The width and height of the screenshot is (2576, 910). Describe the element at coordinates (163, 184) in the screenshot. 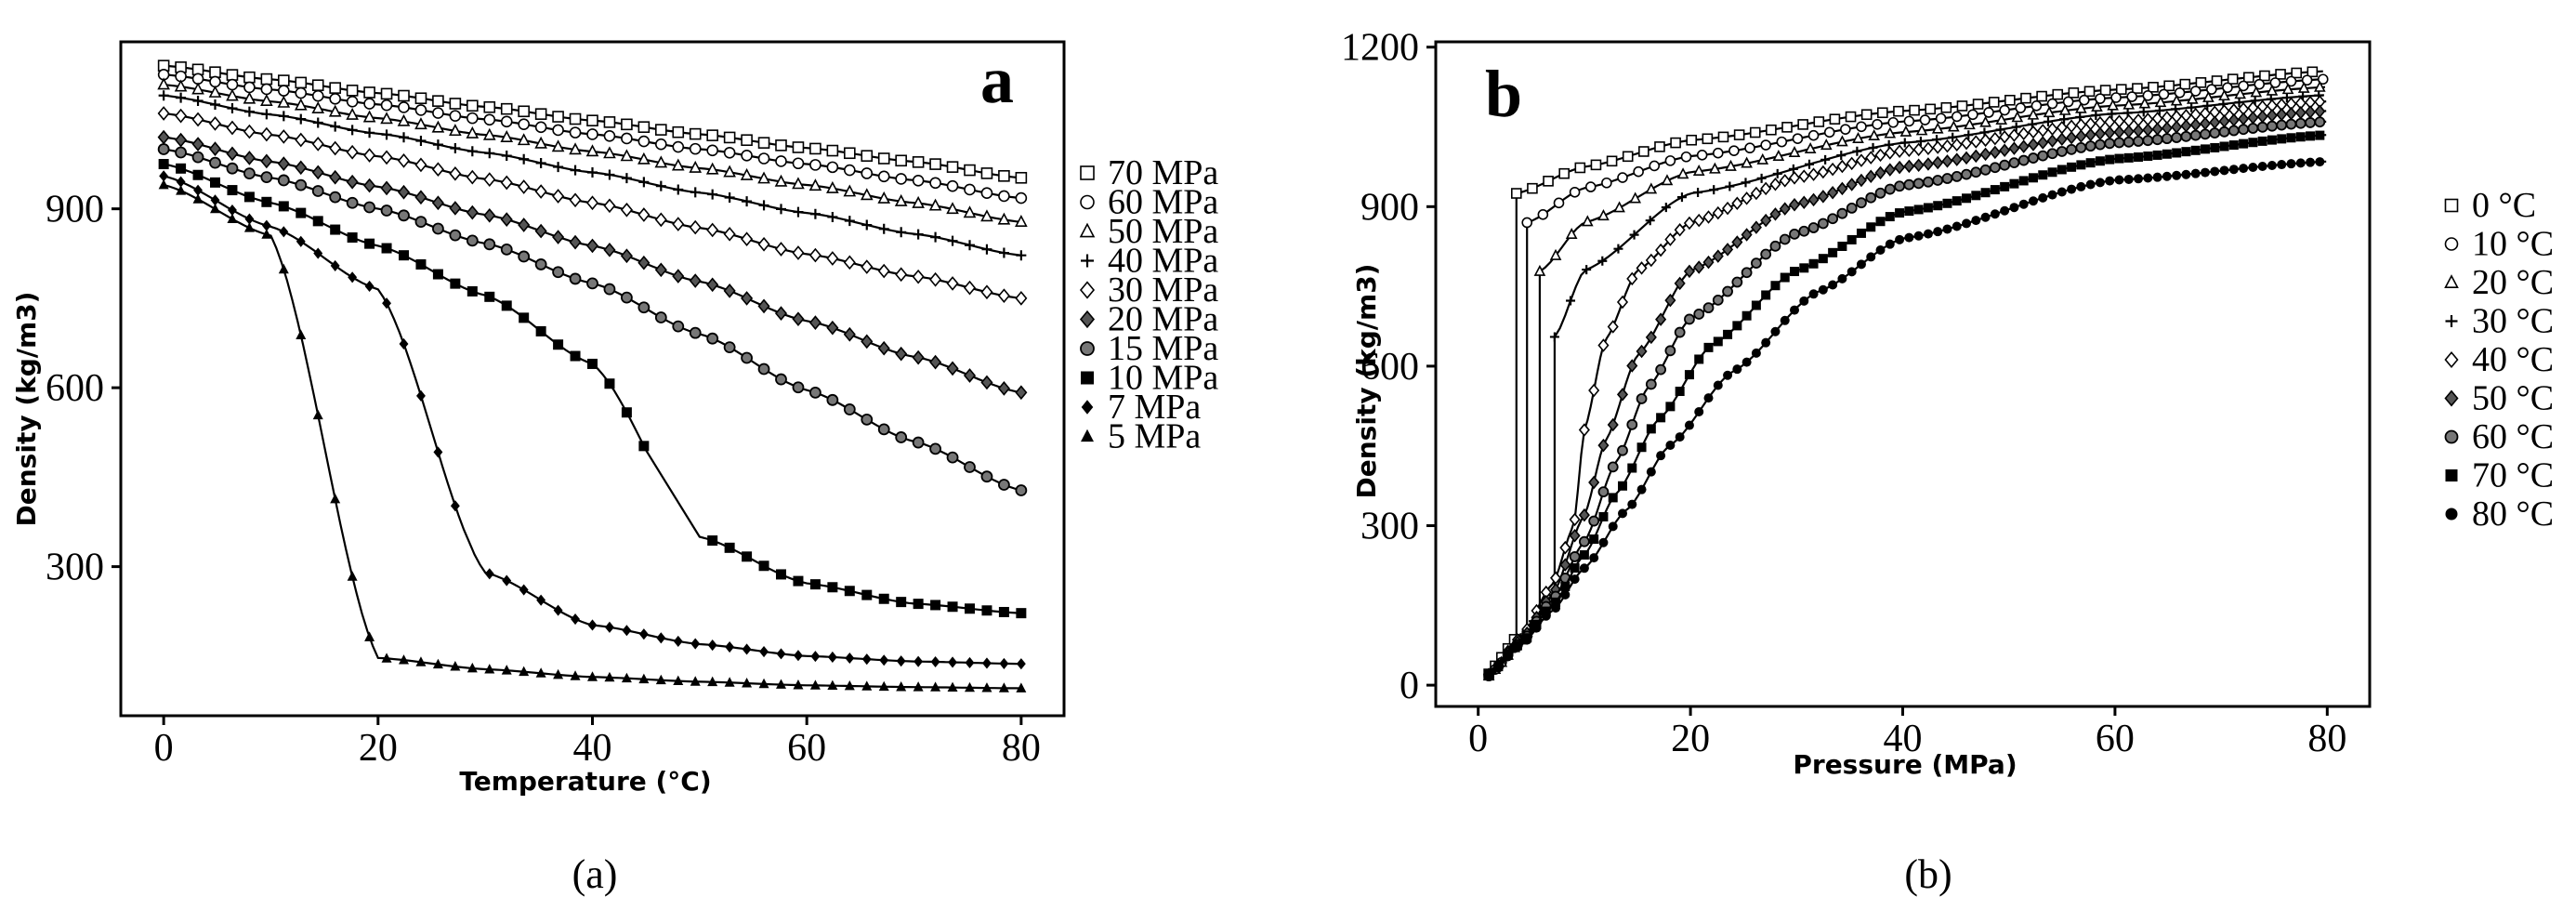

I see `chart-a-point-5-mpa-0.0` at that location.